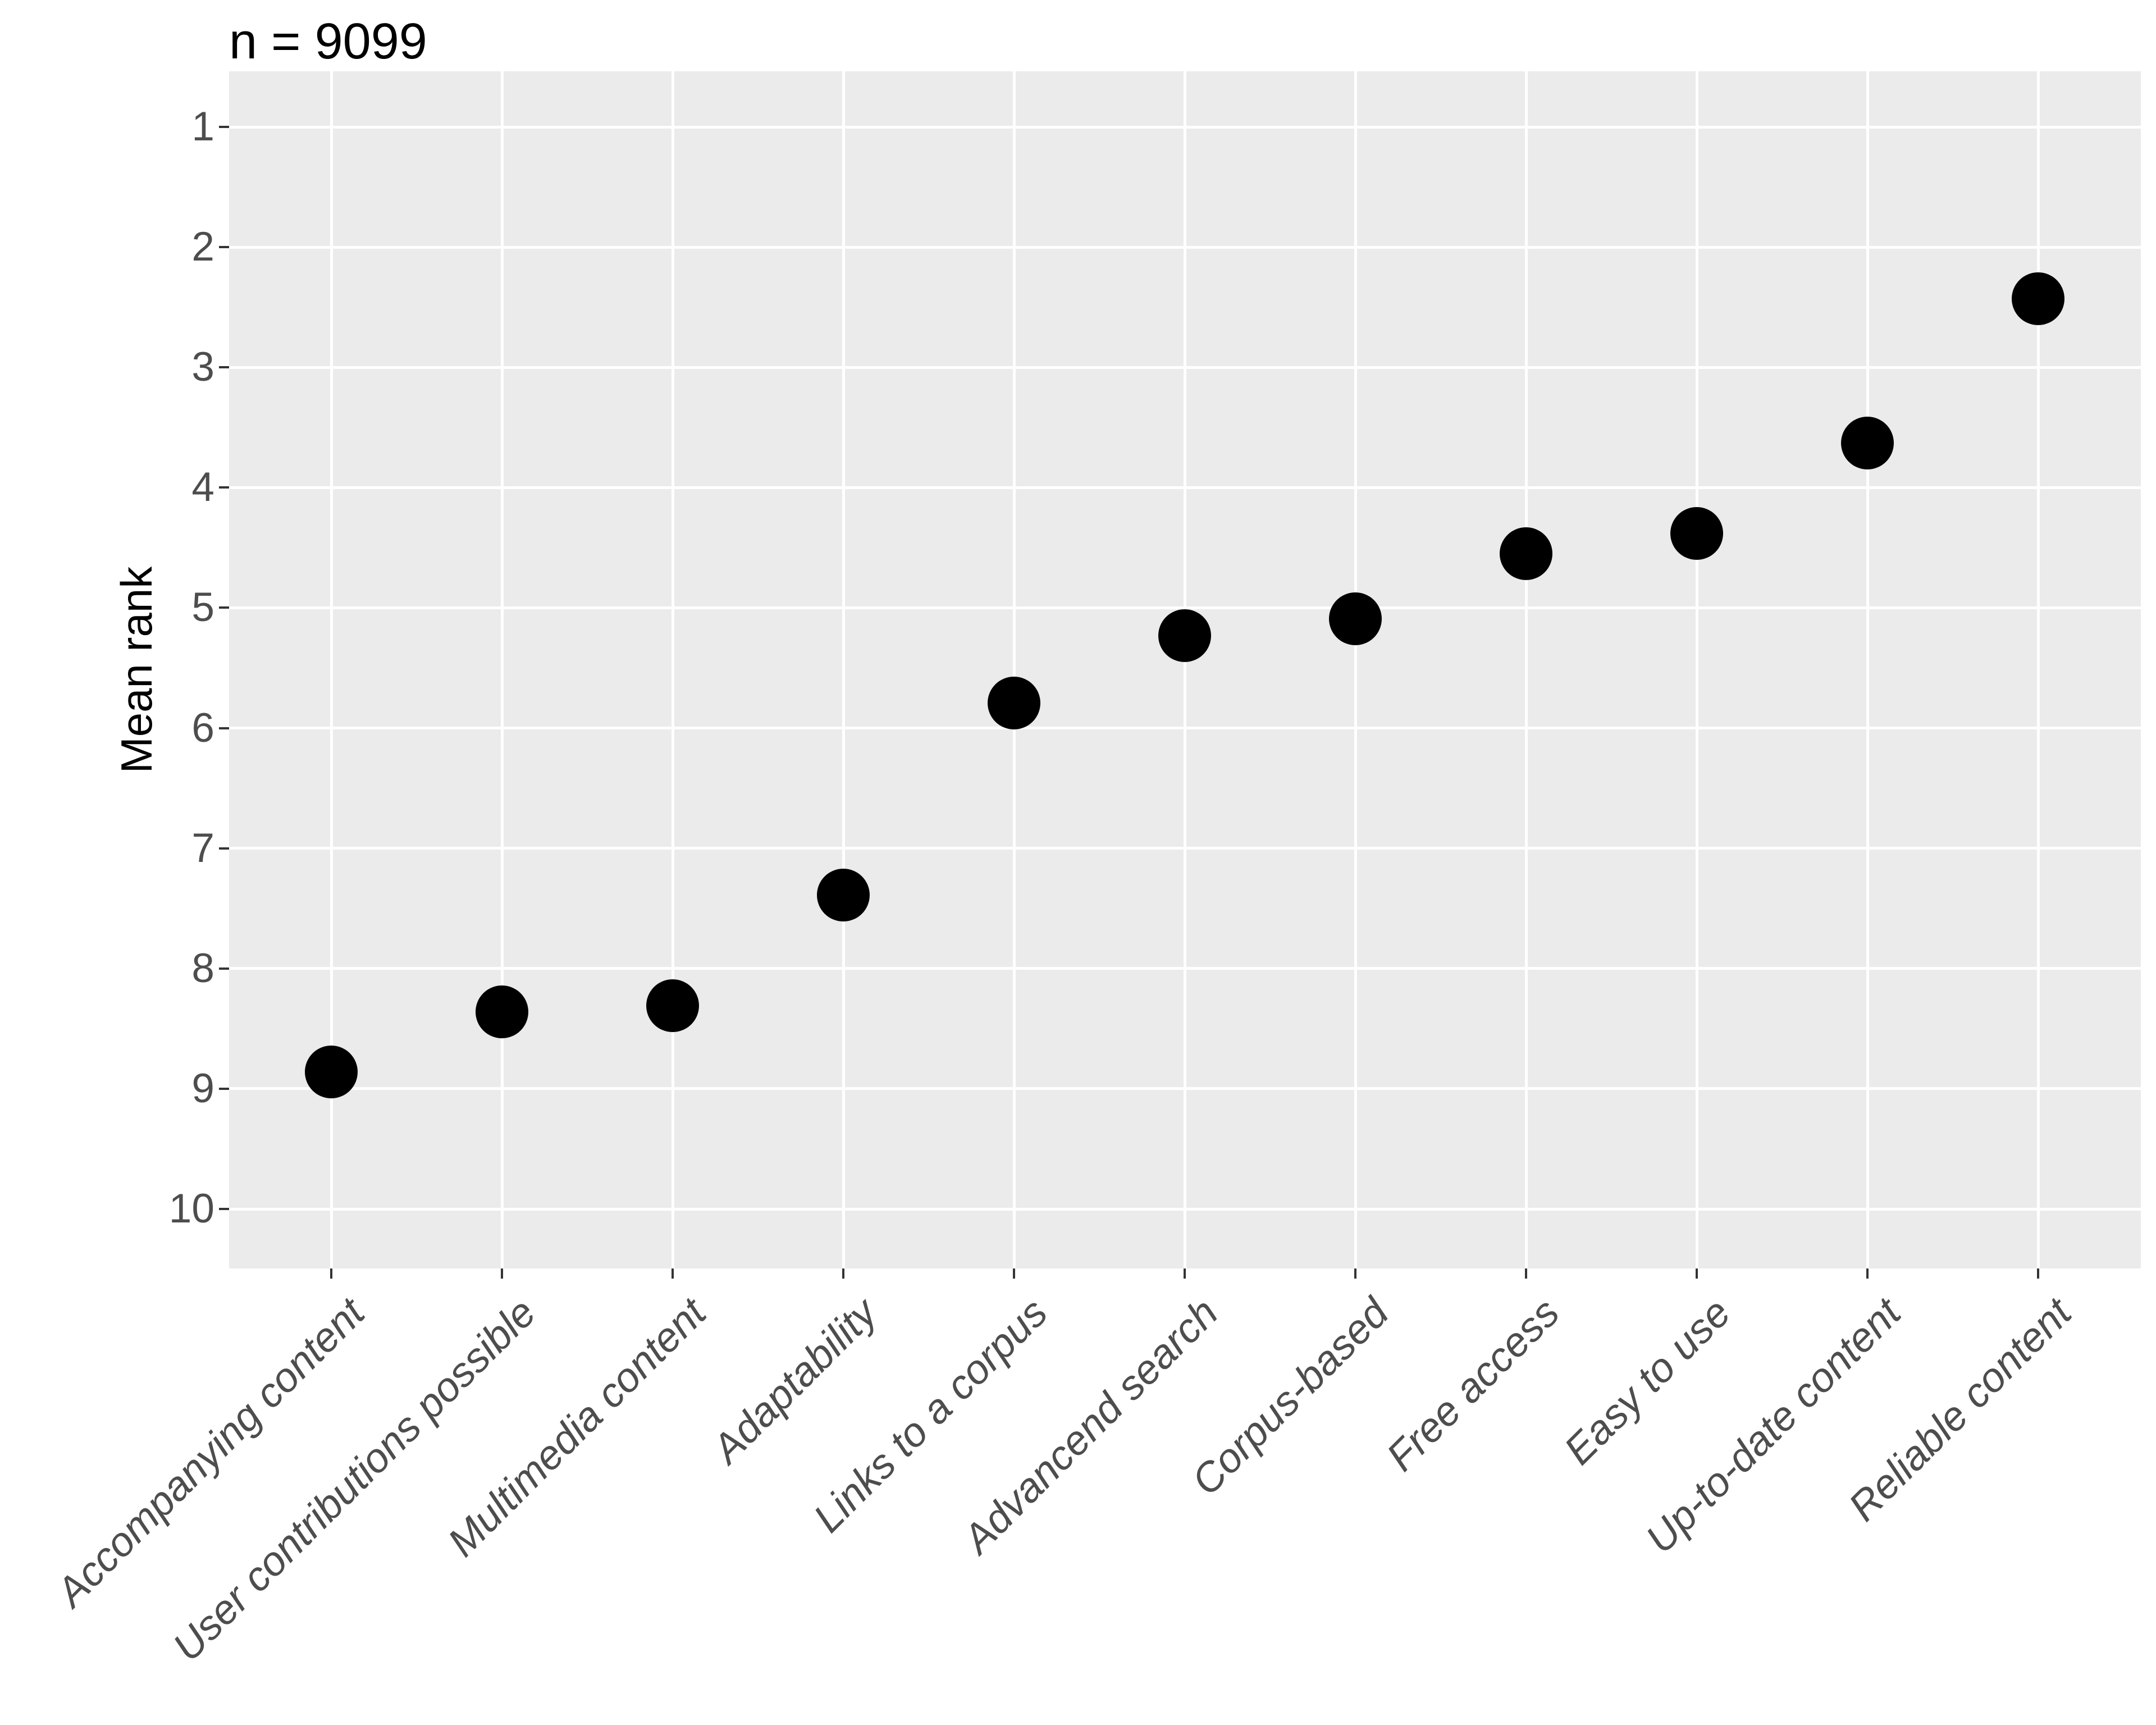 The image size is (2156, 1725). Describe the element at coordinates (1473, 1385) in the screenshot. I see `x-tick-label: Free access` at that location.